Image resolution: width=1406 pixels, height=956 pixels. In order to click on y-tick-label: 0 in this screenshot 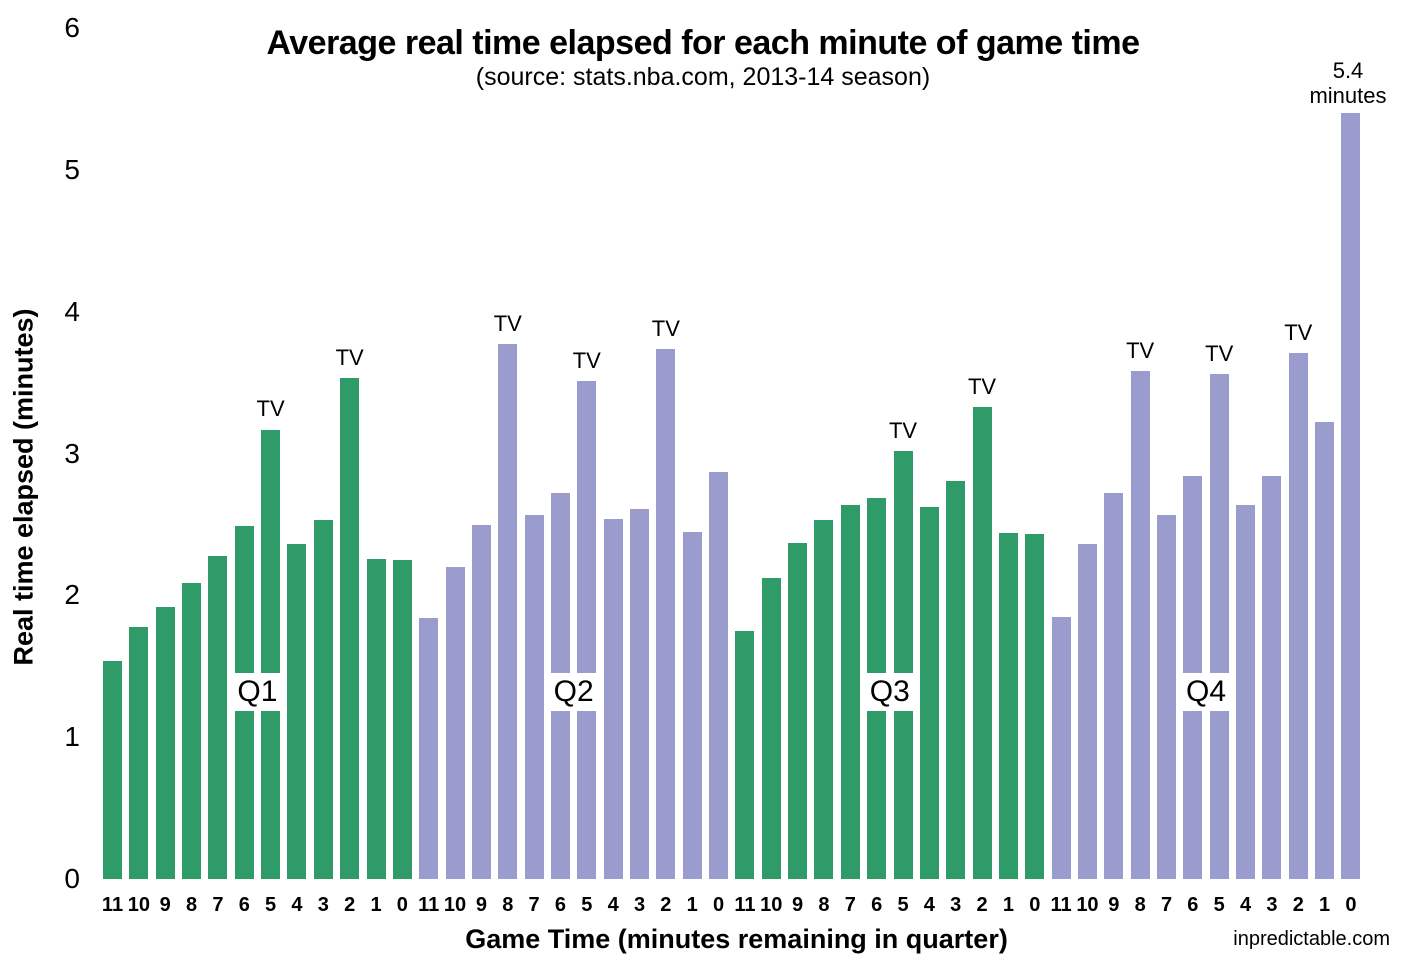, I will do `click(72, 878)`.